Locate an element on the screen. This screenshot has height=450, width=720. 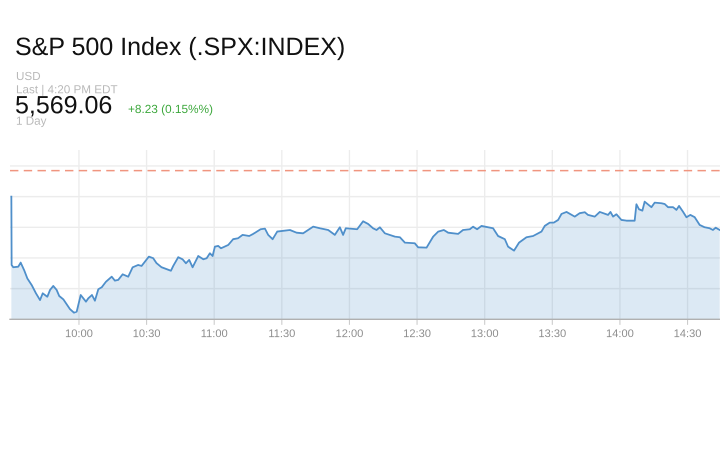
text: Last | 4:20 PM EDT is located at coordinates (67, 90).